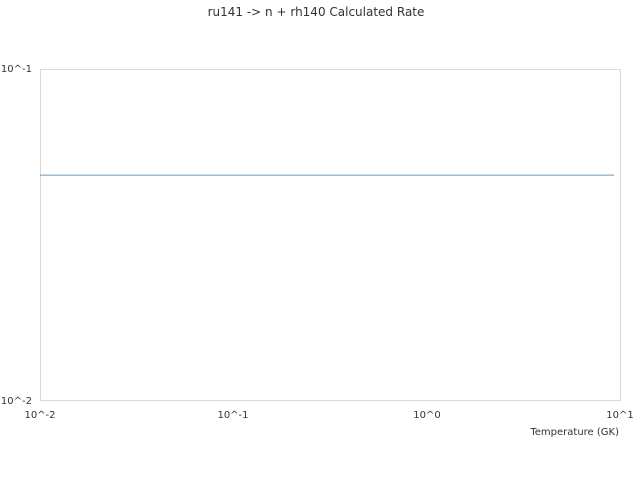 The height and width of the screenshot is (484, 640). Describe the element at coordinates (619, 415) in the screenshot. I see `x-tick-label: 10^1` at that location.